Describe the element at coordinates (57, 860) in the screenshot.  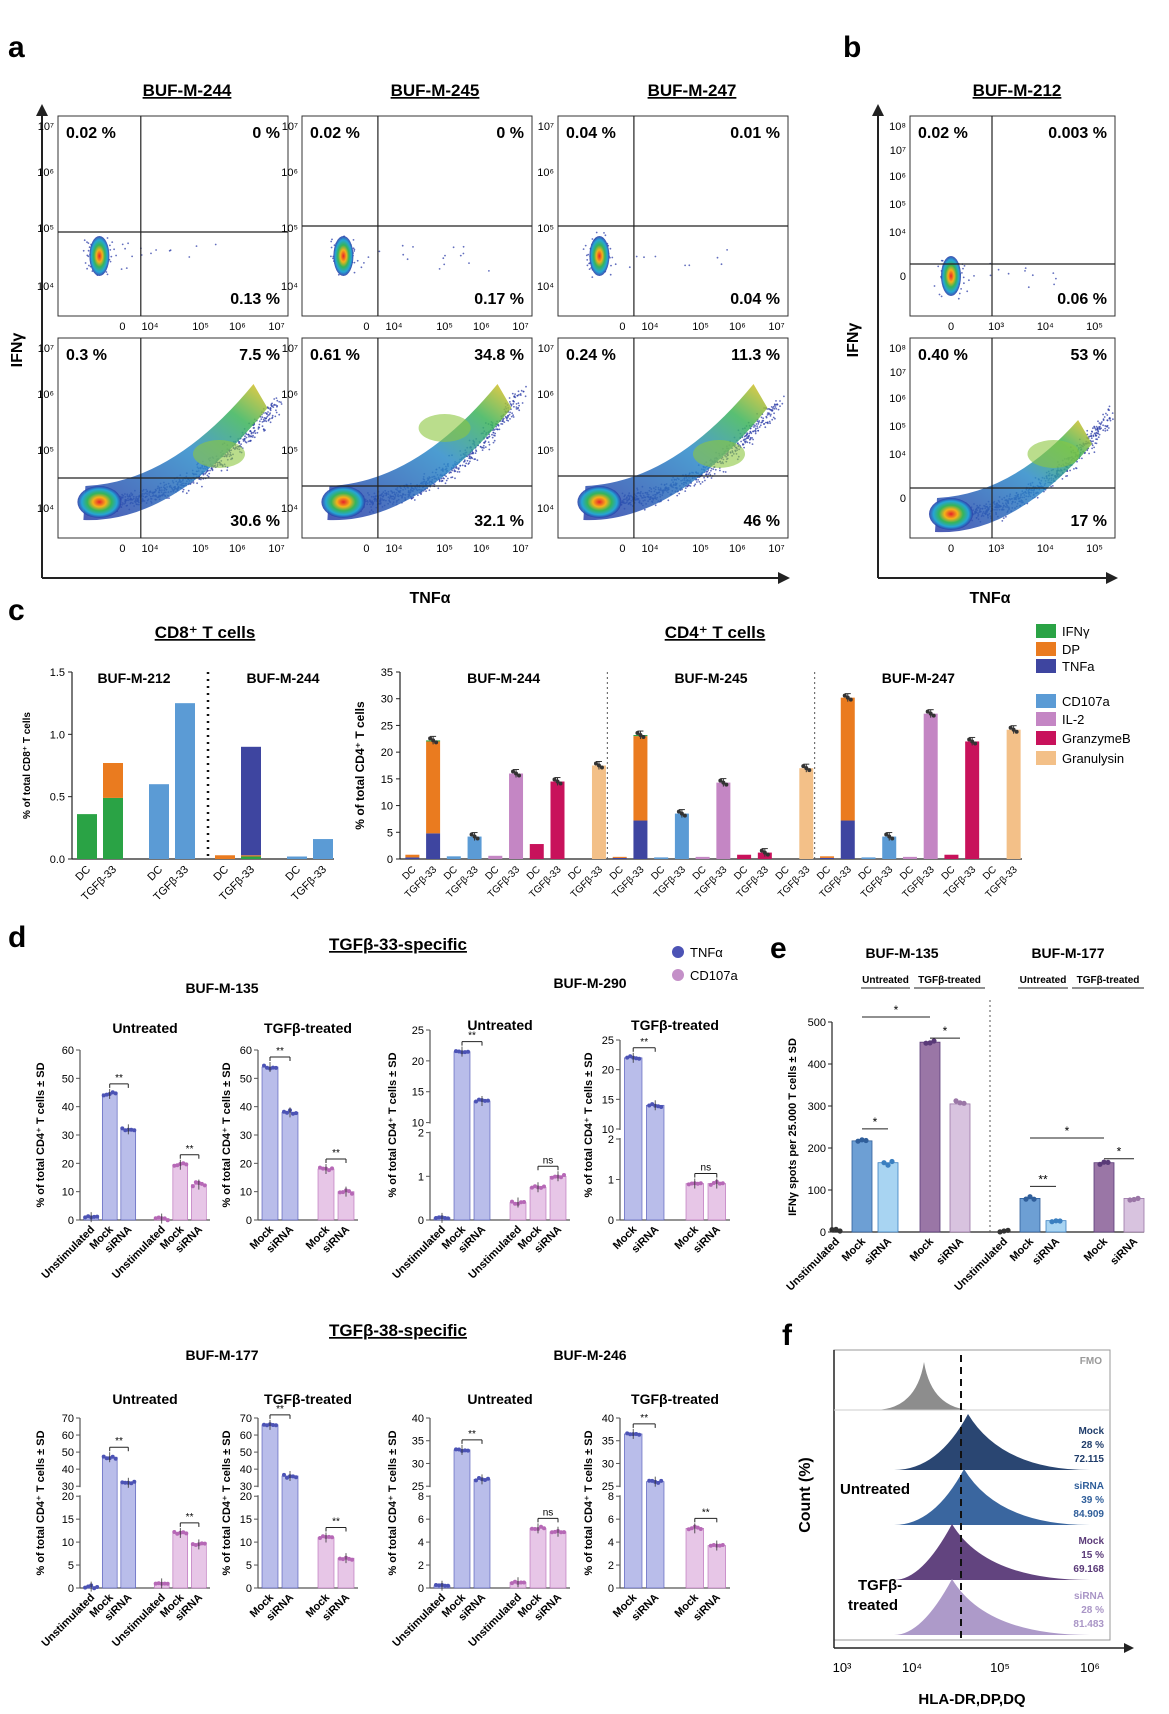
I see `y-tick-label: 0.0` at that location.